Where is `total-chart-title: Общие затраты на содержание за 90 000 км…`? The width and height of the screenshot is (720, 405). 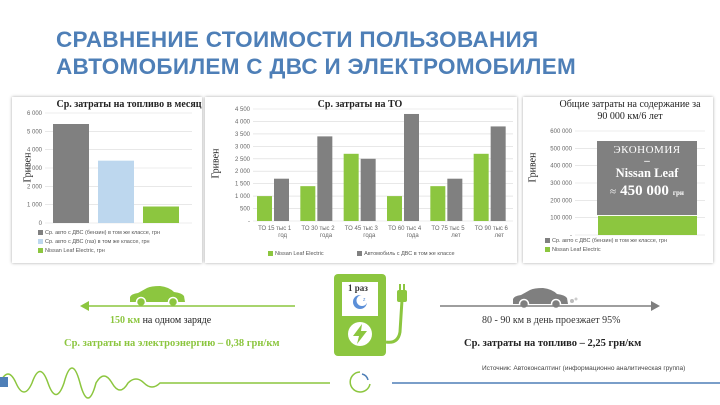
total-chart-title: Общие затраты на содержание за 90 000 км… is located at coordinates (630, 110).